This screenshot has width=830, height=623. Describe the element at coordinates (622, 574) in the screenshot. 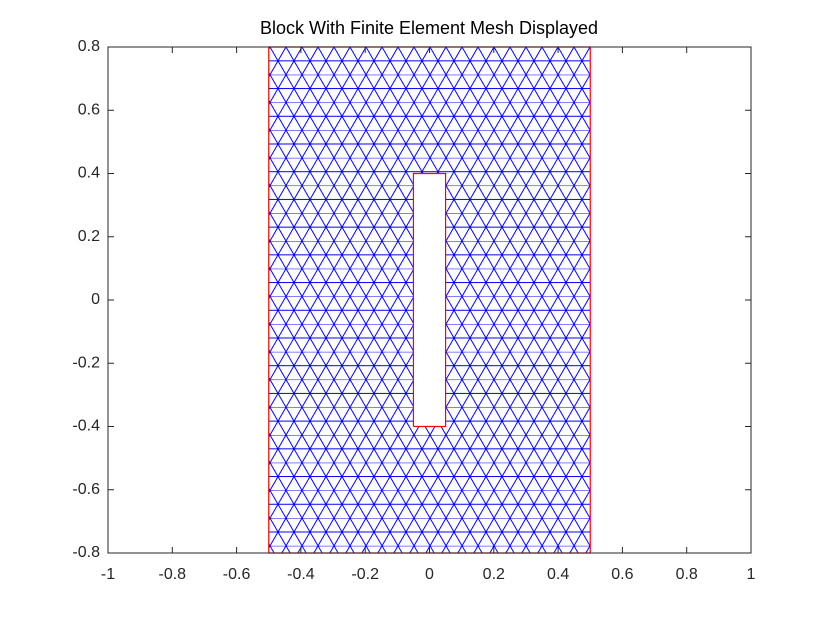

I see `x-tick-label: 0.6` at that location.